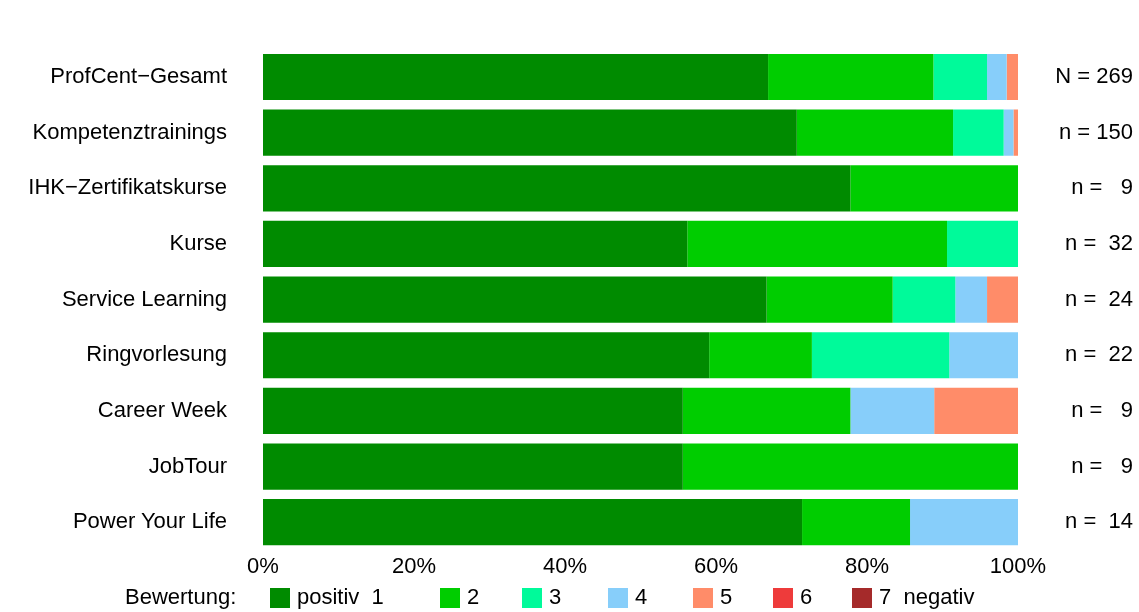  What do you see at coordinates (138, 76) in the screenshot?
I see `y-tick-label: ProfCent−Gesamt` at bounding box center [138, 76].